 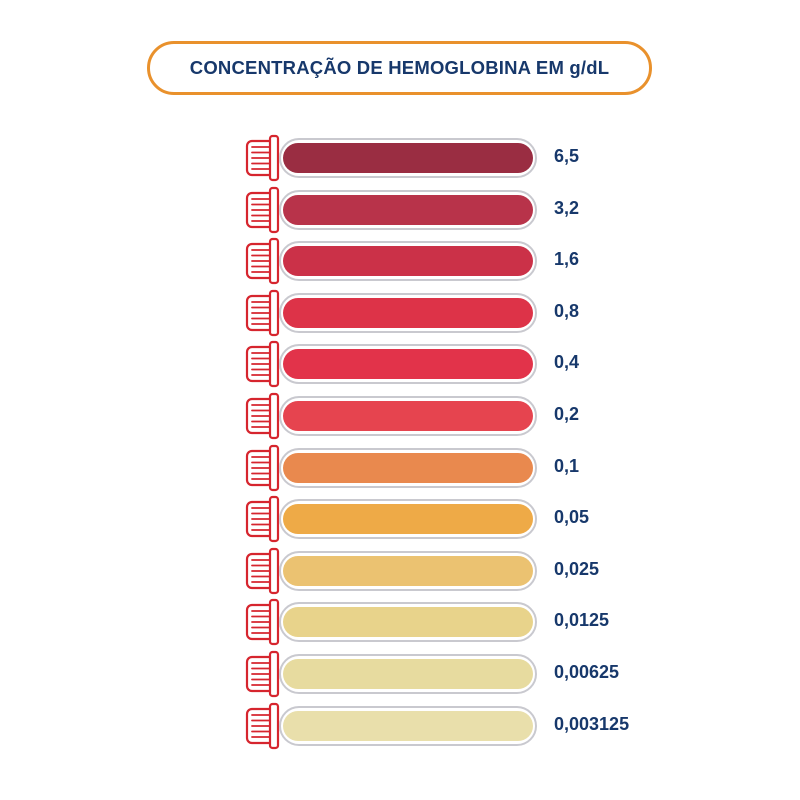 I want to click on tube-row: 0,8, so click(x=453, y=312).